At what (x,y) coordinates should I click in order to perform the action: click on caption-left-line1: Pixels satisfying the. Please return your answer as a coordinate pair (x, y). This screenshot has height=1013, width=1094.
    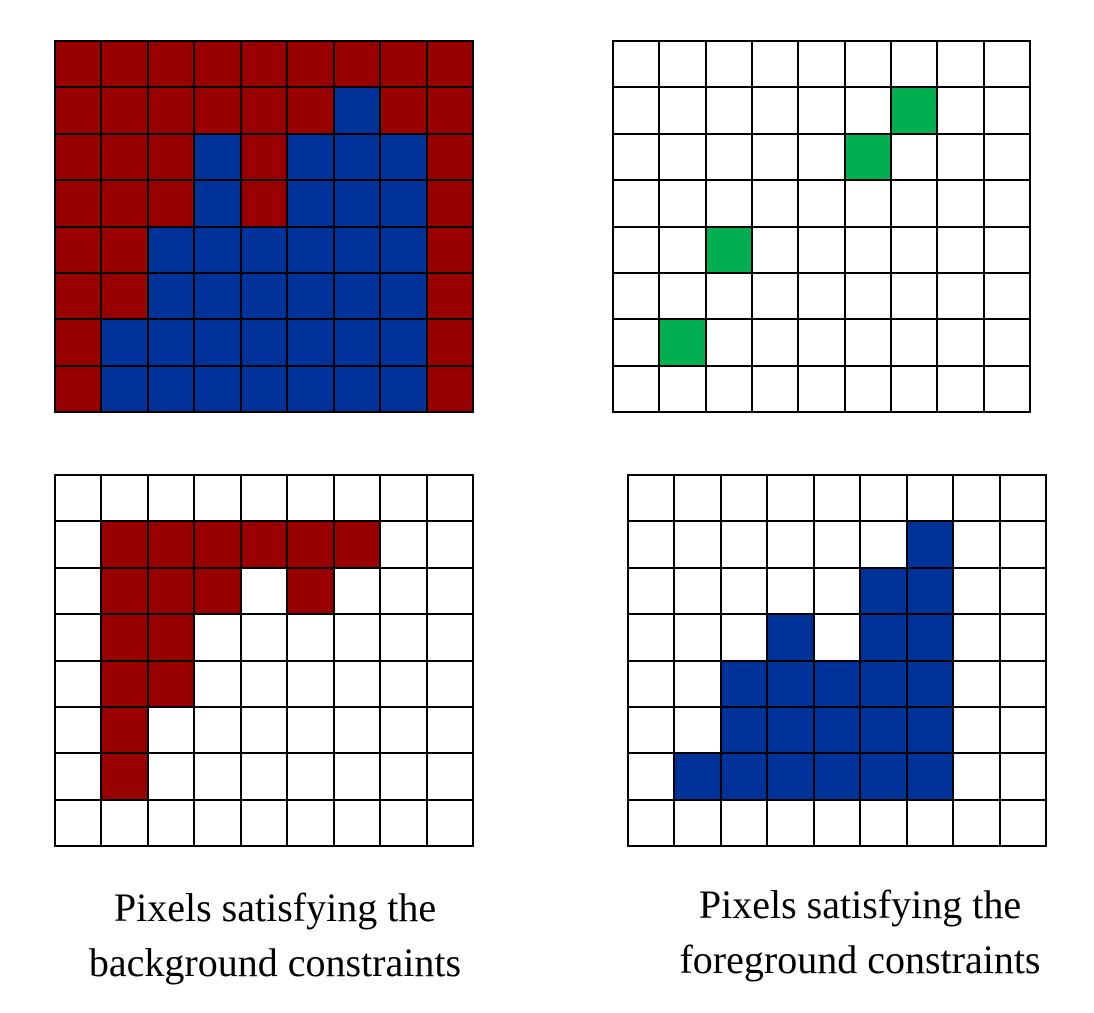
    Looking at the image, I should click on (275, 907).